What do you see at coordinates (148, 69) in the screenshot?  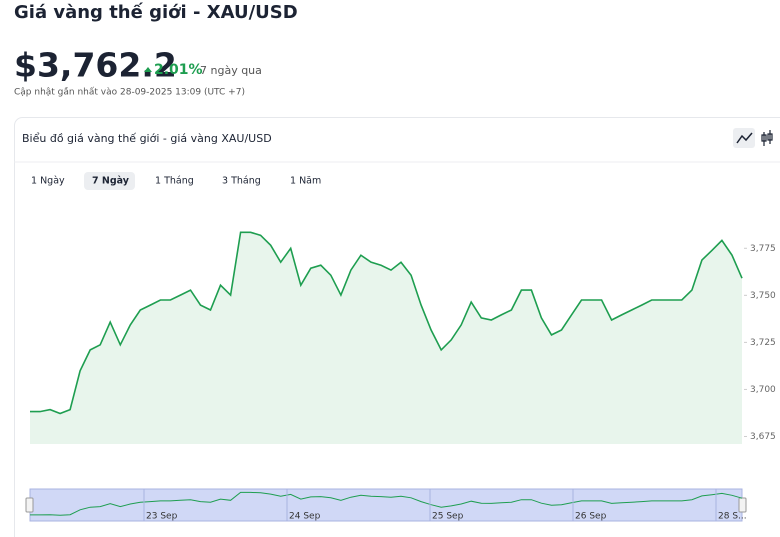 I see `up-arrow` at bounding box center [148, 69].